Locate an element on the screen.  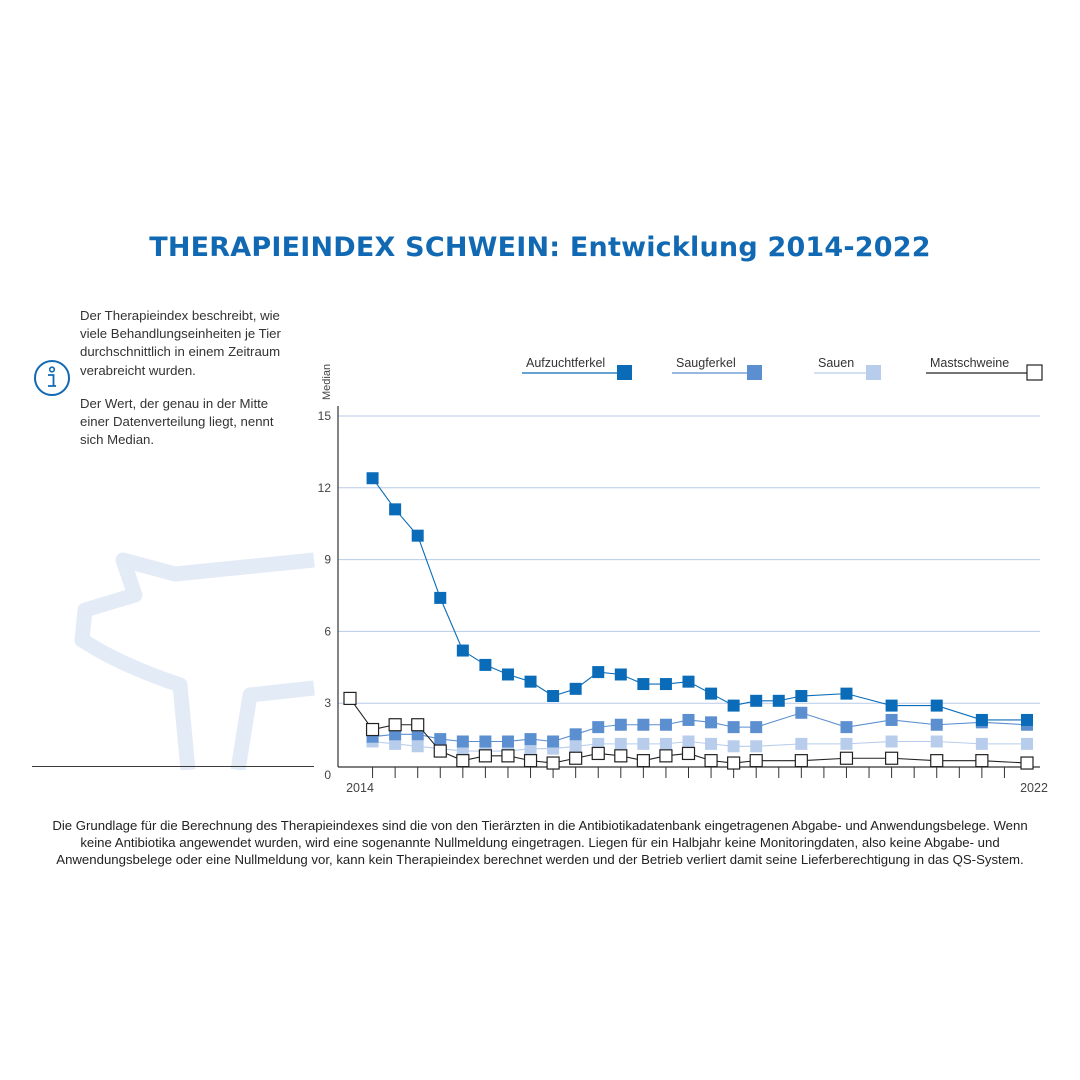
series-line-sauen is located at coordinates (699, 746).